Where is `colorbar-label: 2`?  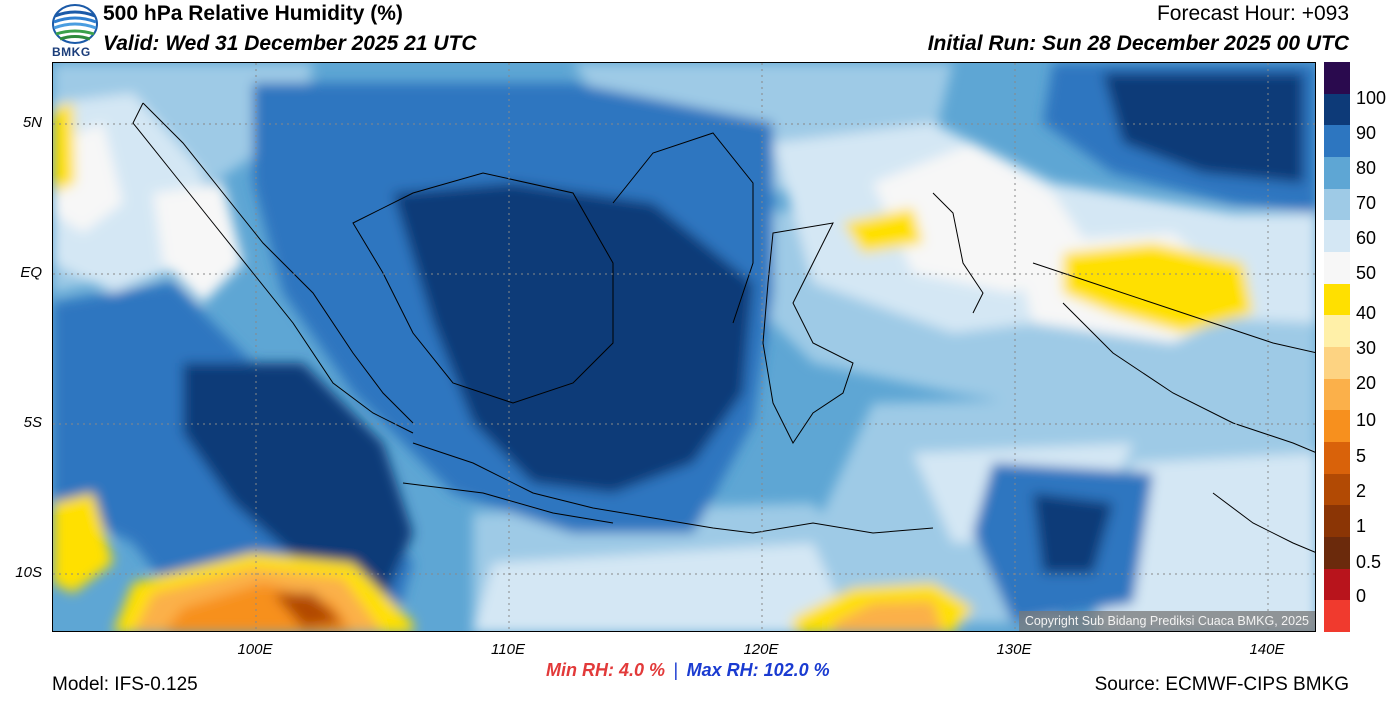 colorbar-label: 2 is located at coordinates (1361, 491).